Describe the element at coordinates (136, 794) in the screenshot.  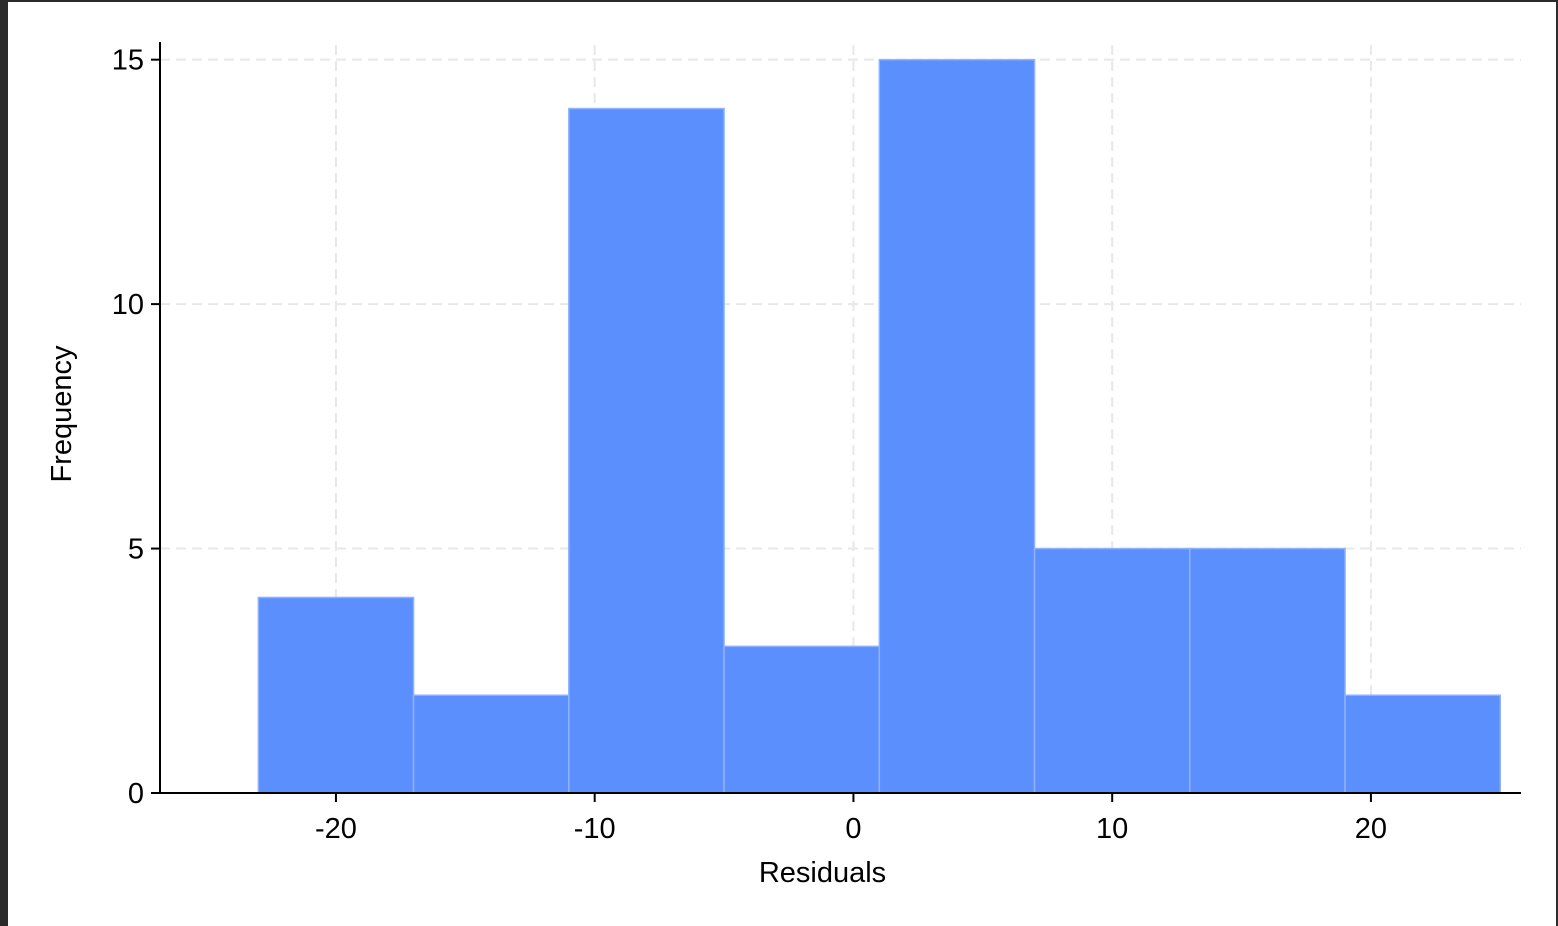
I see `y-tick-label: 0` at that location.